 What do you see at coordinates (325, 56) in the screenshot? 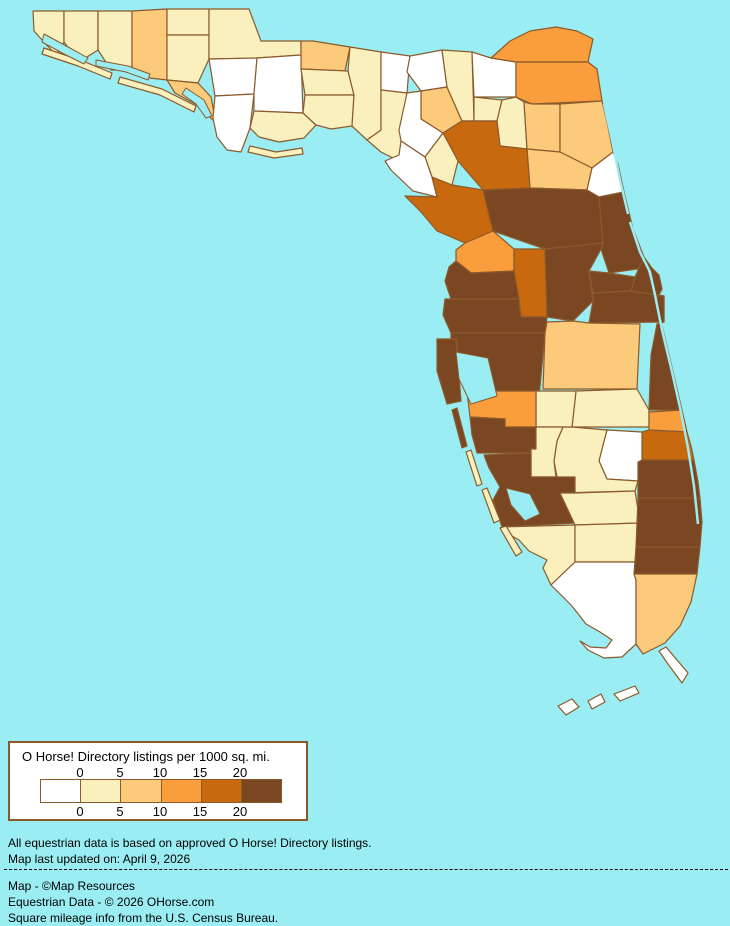
I see `region-gadsden` at bounding box center [325, 56].